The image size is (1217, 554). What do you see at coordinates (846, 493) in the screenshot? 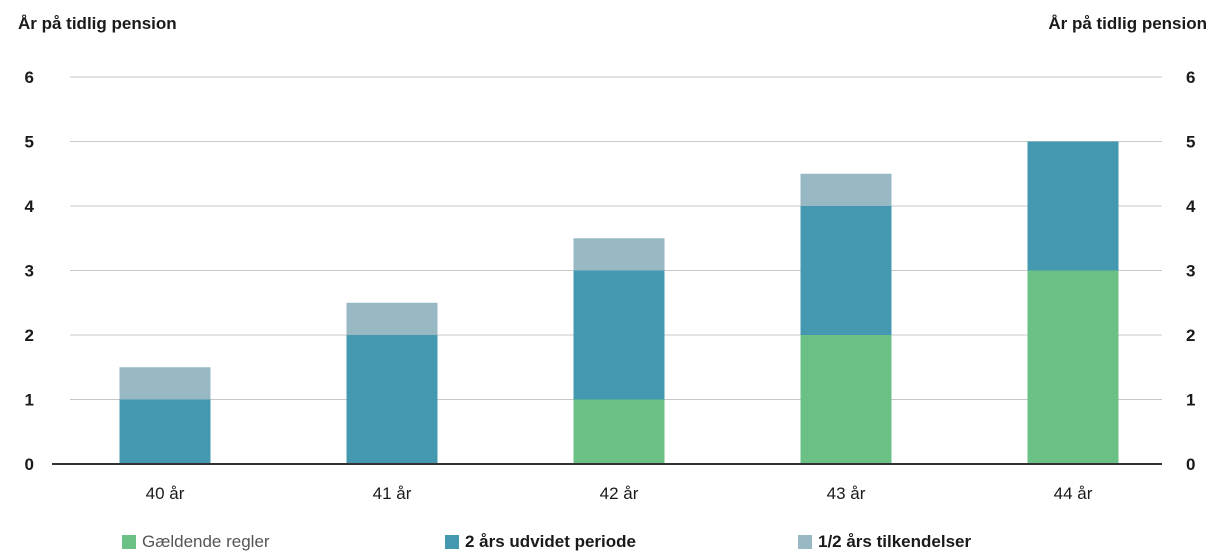
I see `x-tick-label: 43 år` at bounding box center [846, 493].